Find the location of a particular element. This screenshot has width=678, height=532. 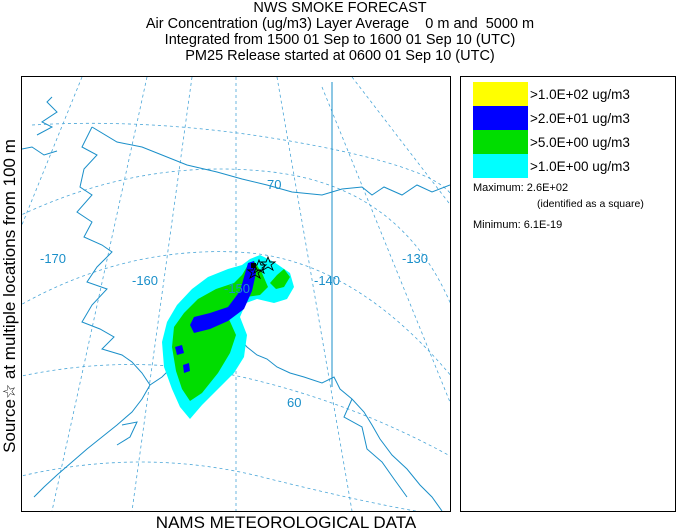

smoke-plume is located at coordinates (228, 337).